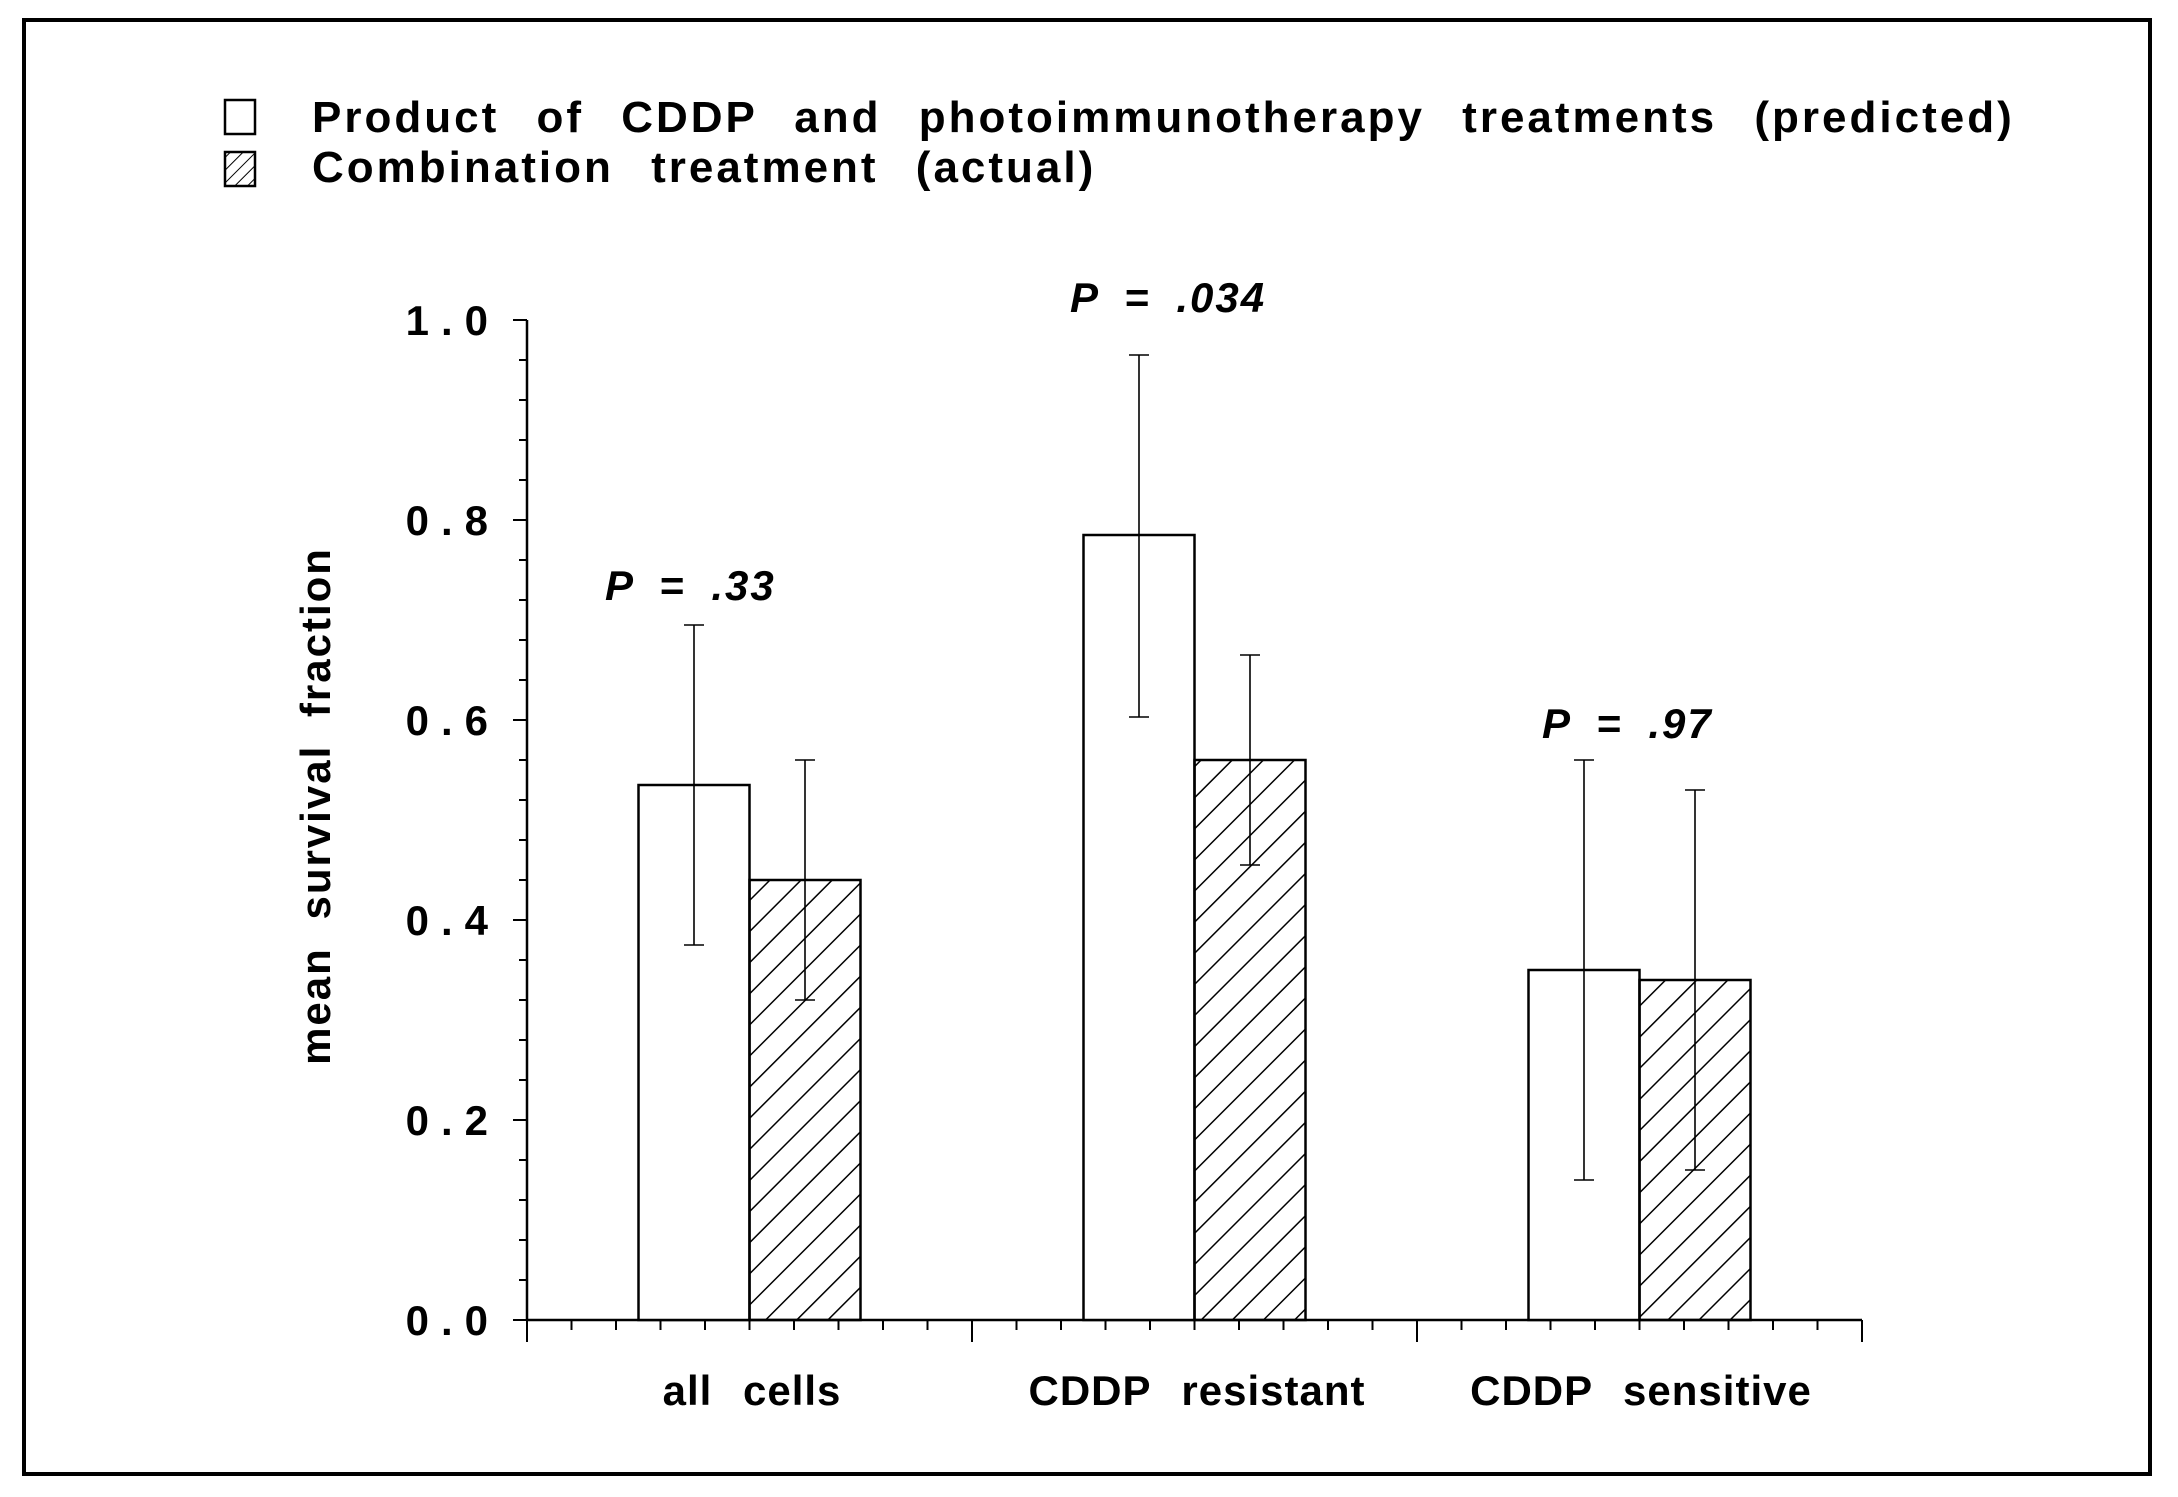 The height and width of the screenshot is (1497, 2178). Describe the element at coordinates (704, 167) in the screenshot. I see `legend-label-actual: Combination treatment (actual)` at that location.